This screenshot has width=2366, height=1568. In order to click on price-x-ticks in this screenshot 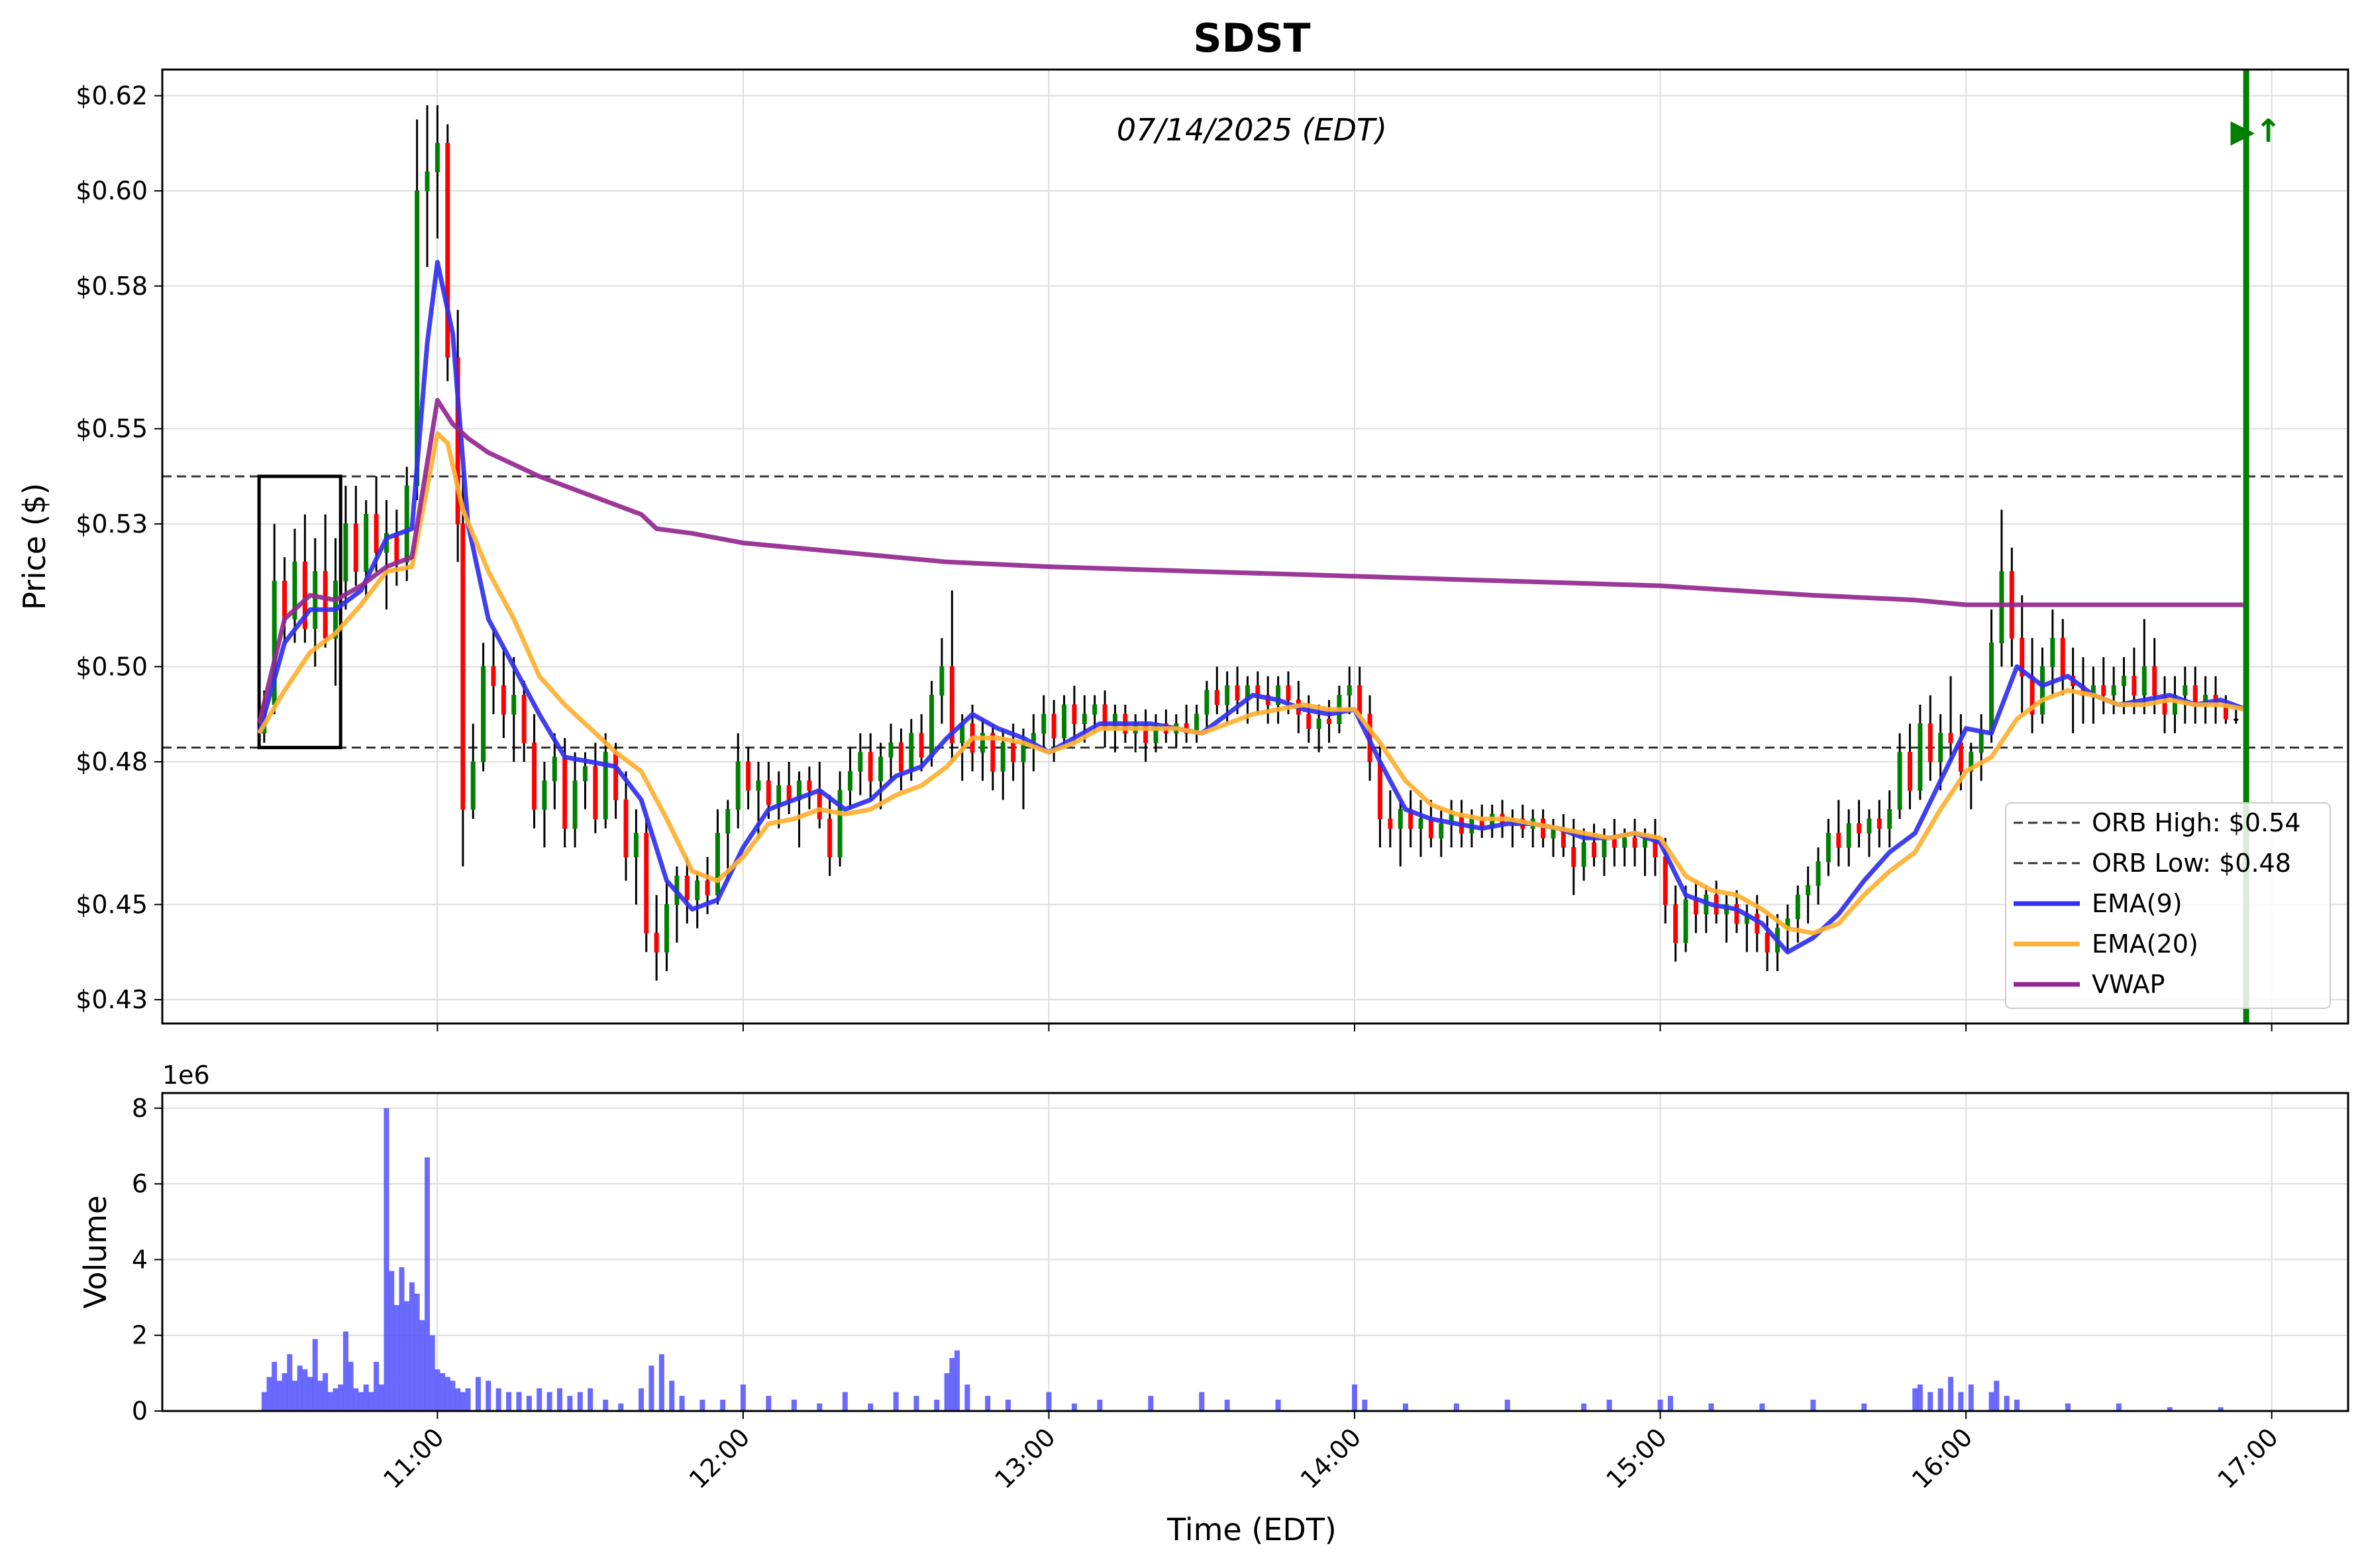, I will do `click(1355, 1027)`.